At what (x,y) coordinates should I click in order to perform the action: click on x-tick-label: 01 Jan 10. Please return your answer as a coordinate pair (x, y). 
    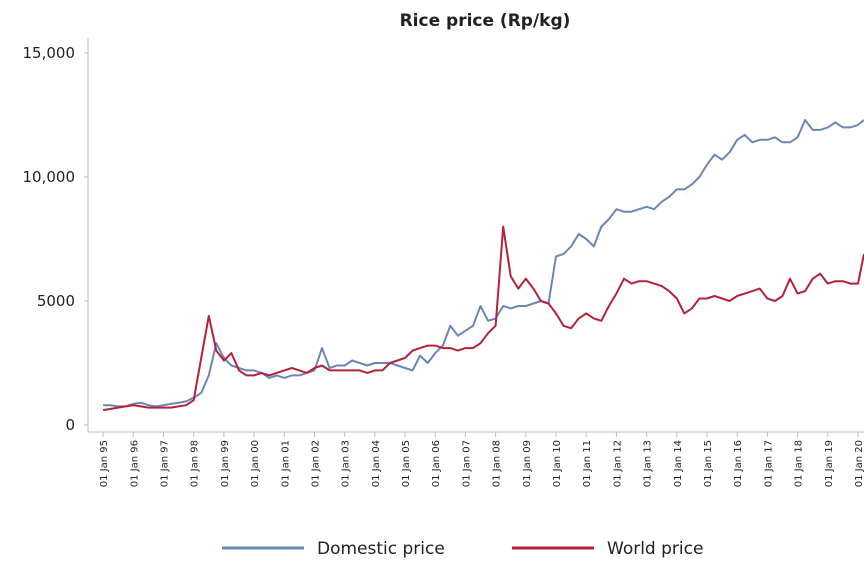
    Looking at the image, I should click on (557, 463).